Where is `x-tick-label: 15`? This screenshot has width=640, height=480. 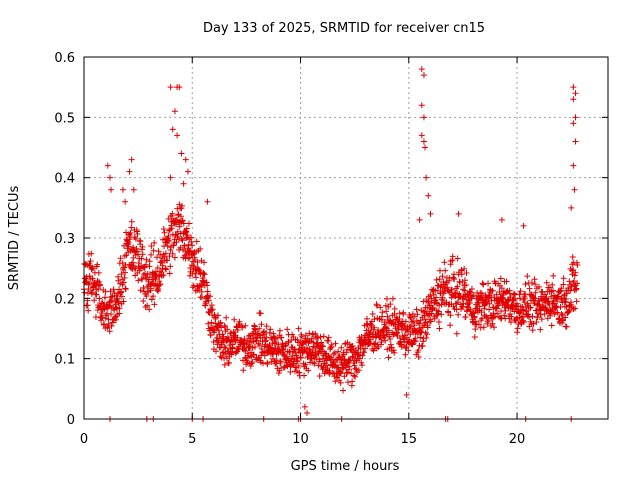 x-tick-label: 15 is located at coordinates (409, 439).